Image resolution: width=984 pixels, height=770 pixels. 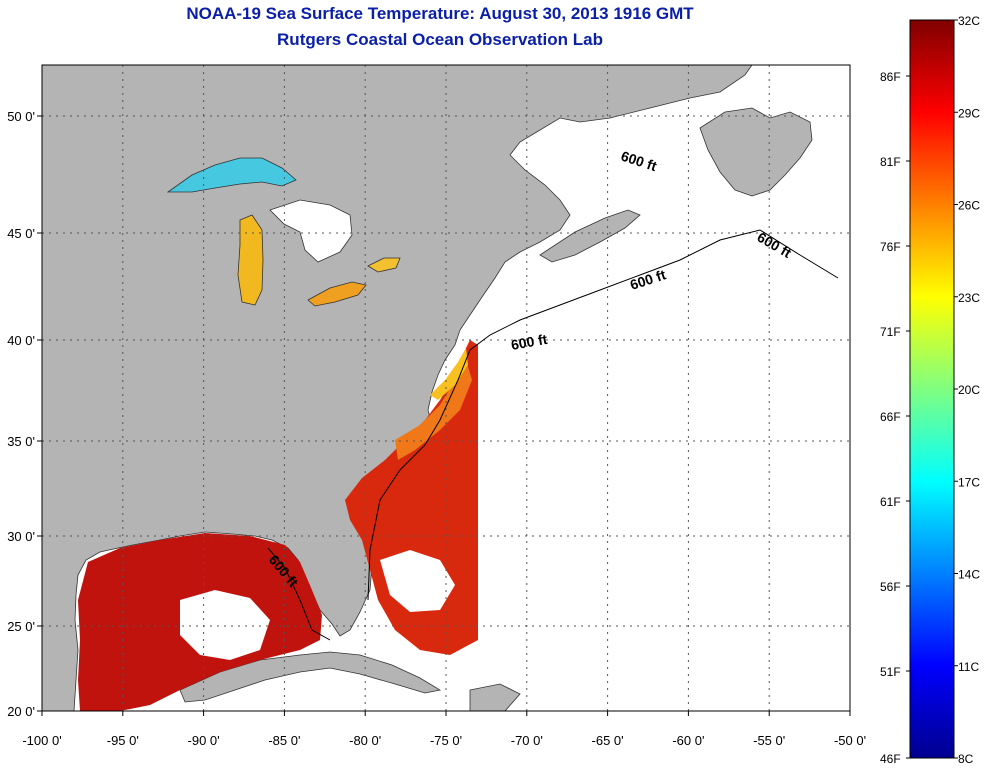 What do you see at coordinates (969, 390) in the screenshot?
I see `colorbar-celsius-label: 20C` at bounding box center [969, 390].